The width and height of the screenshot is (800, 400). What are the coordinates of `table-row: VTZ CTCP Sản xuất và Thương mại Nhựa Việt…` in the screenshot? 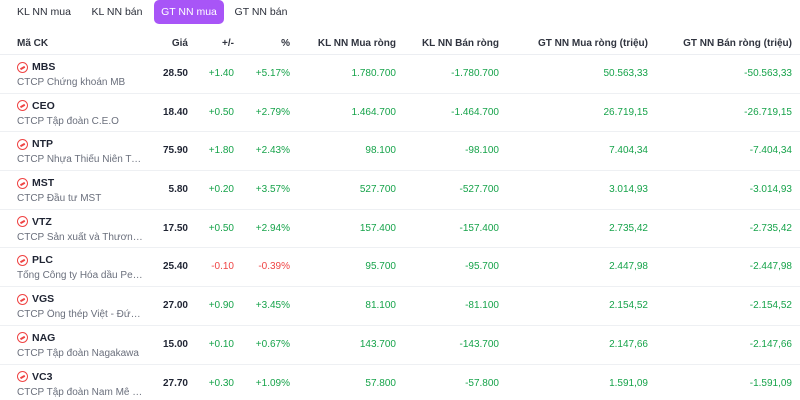 It's located at (400, 229).